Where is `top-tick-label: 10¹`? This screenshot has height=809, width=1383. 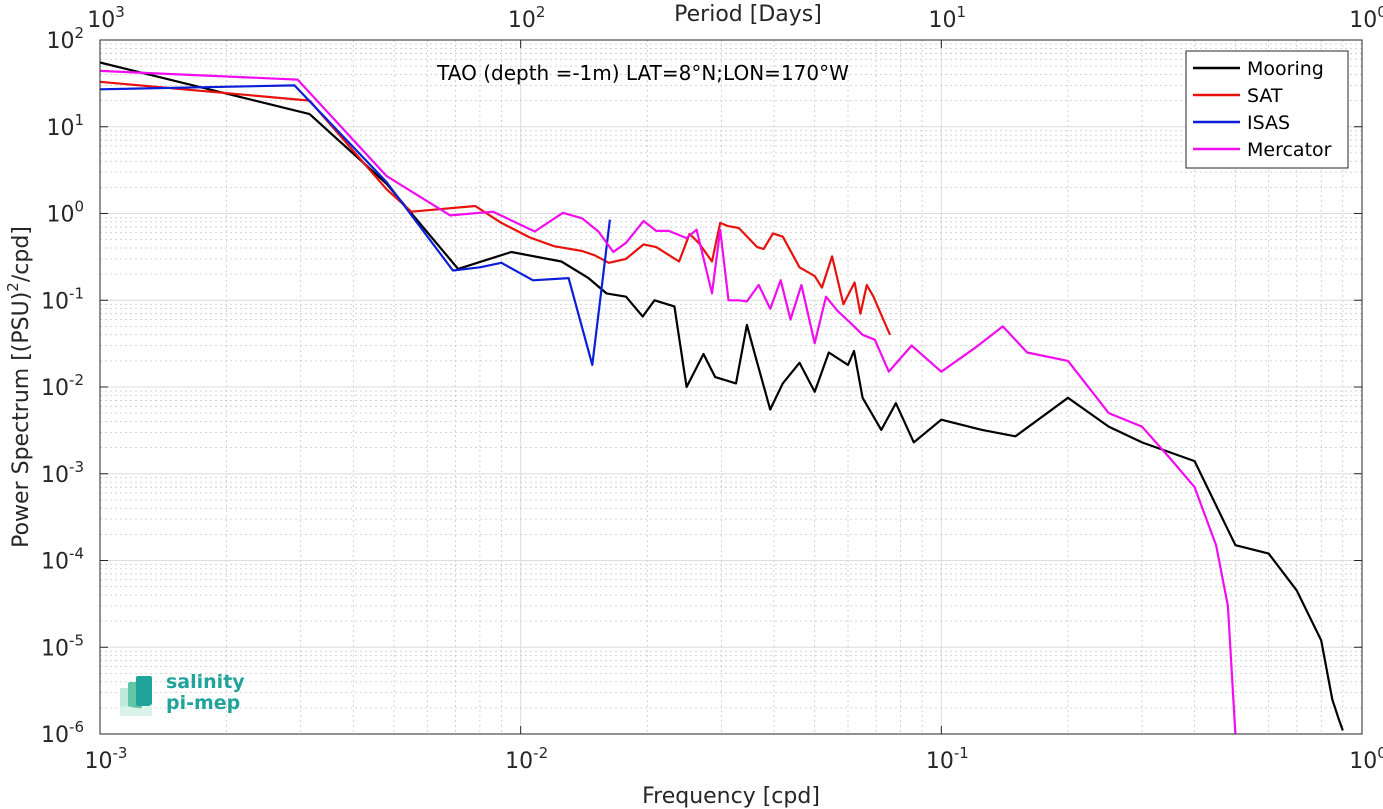
top-tick-label: 10¹ is located at coordinates (948, 18).